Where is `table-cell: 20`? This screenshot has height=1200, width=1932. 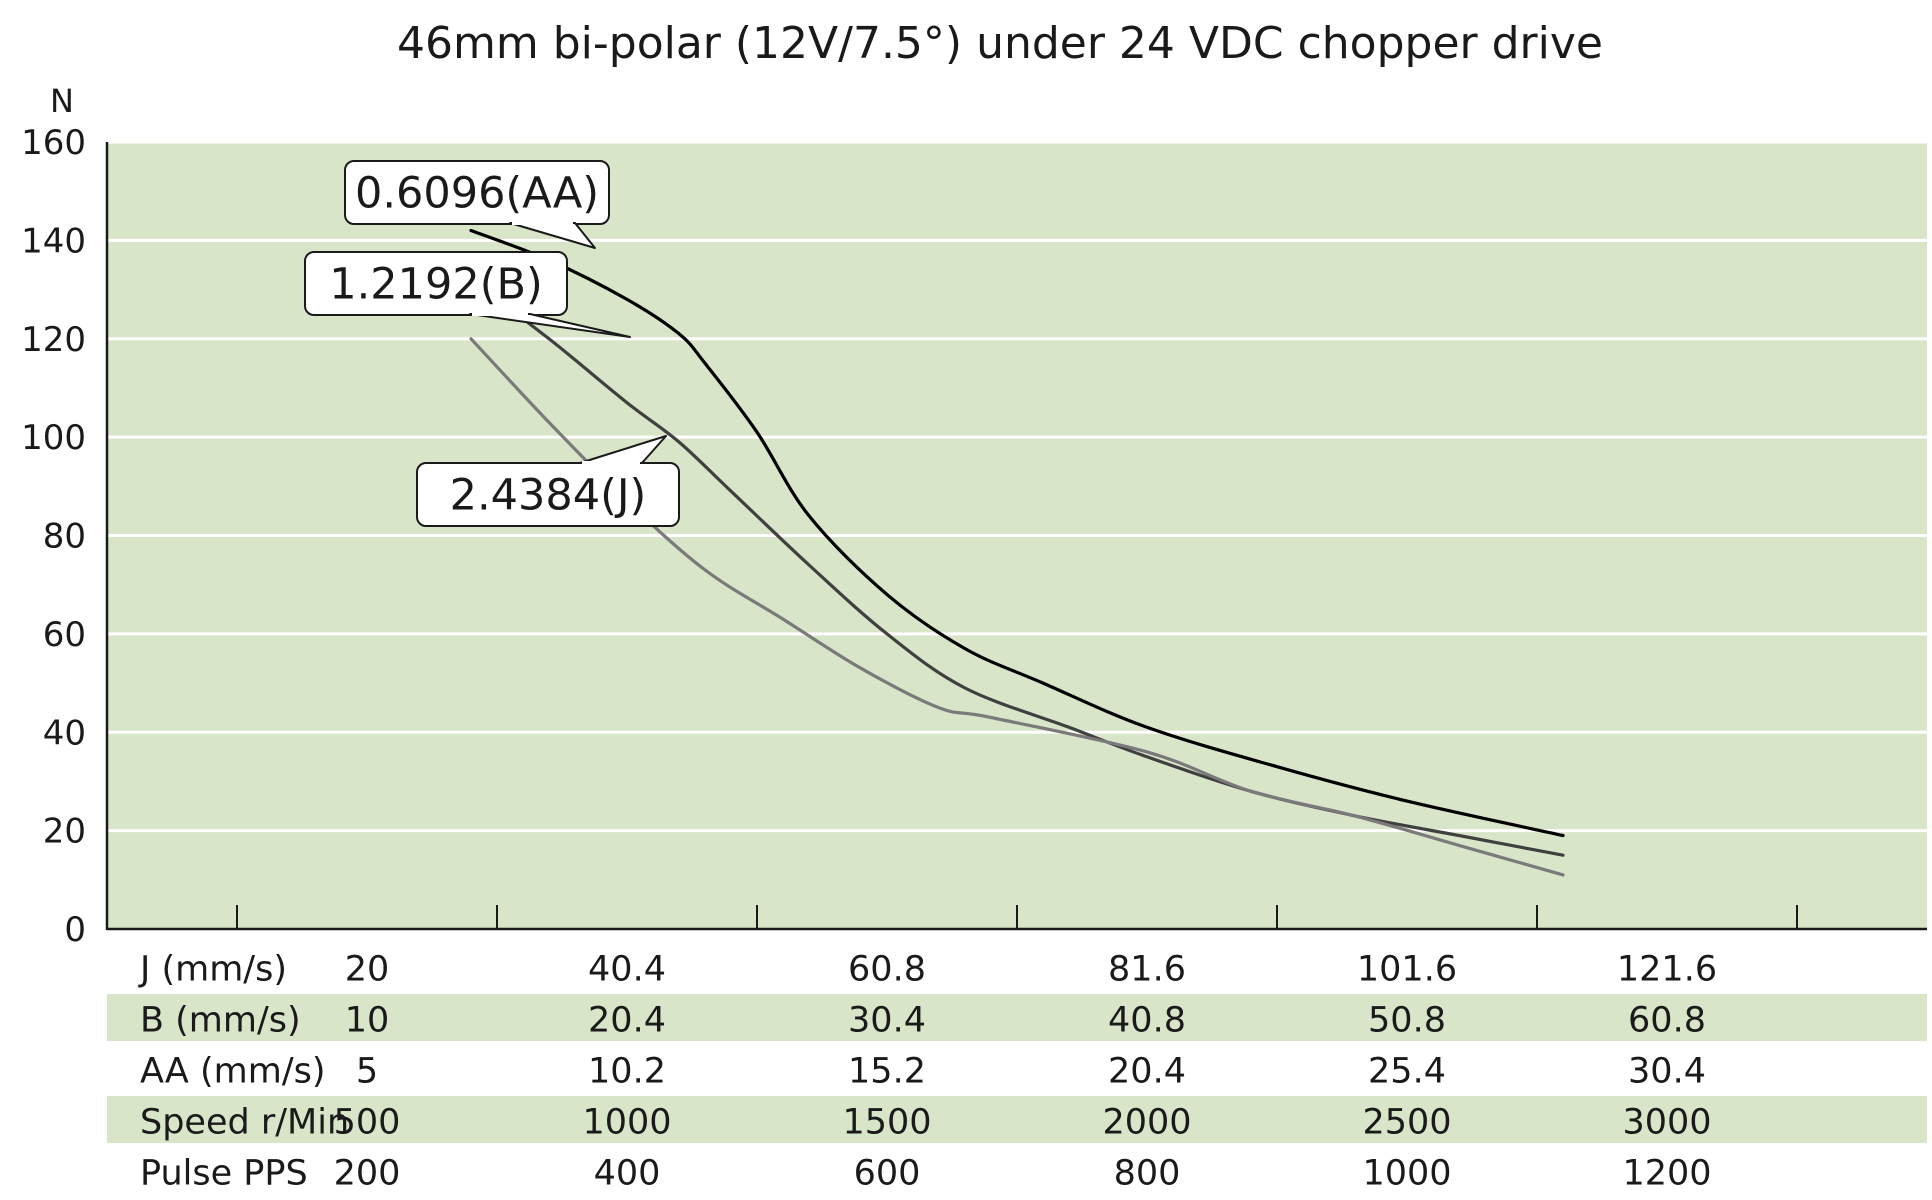
table-cell: 20 is located at coordinates (367, 970).